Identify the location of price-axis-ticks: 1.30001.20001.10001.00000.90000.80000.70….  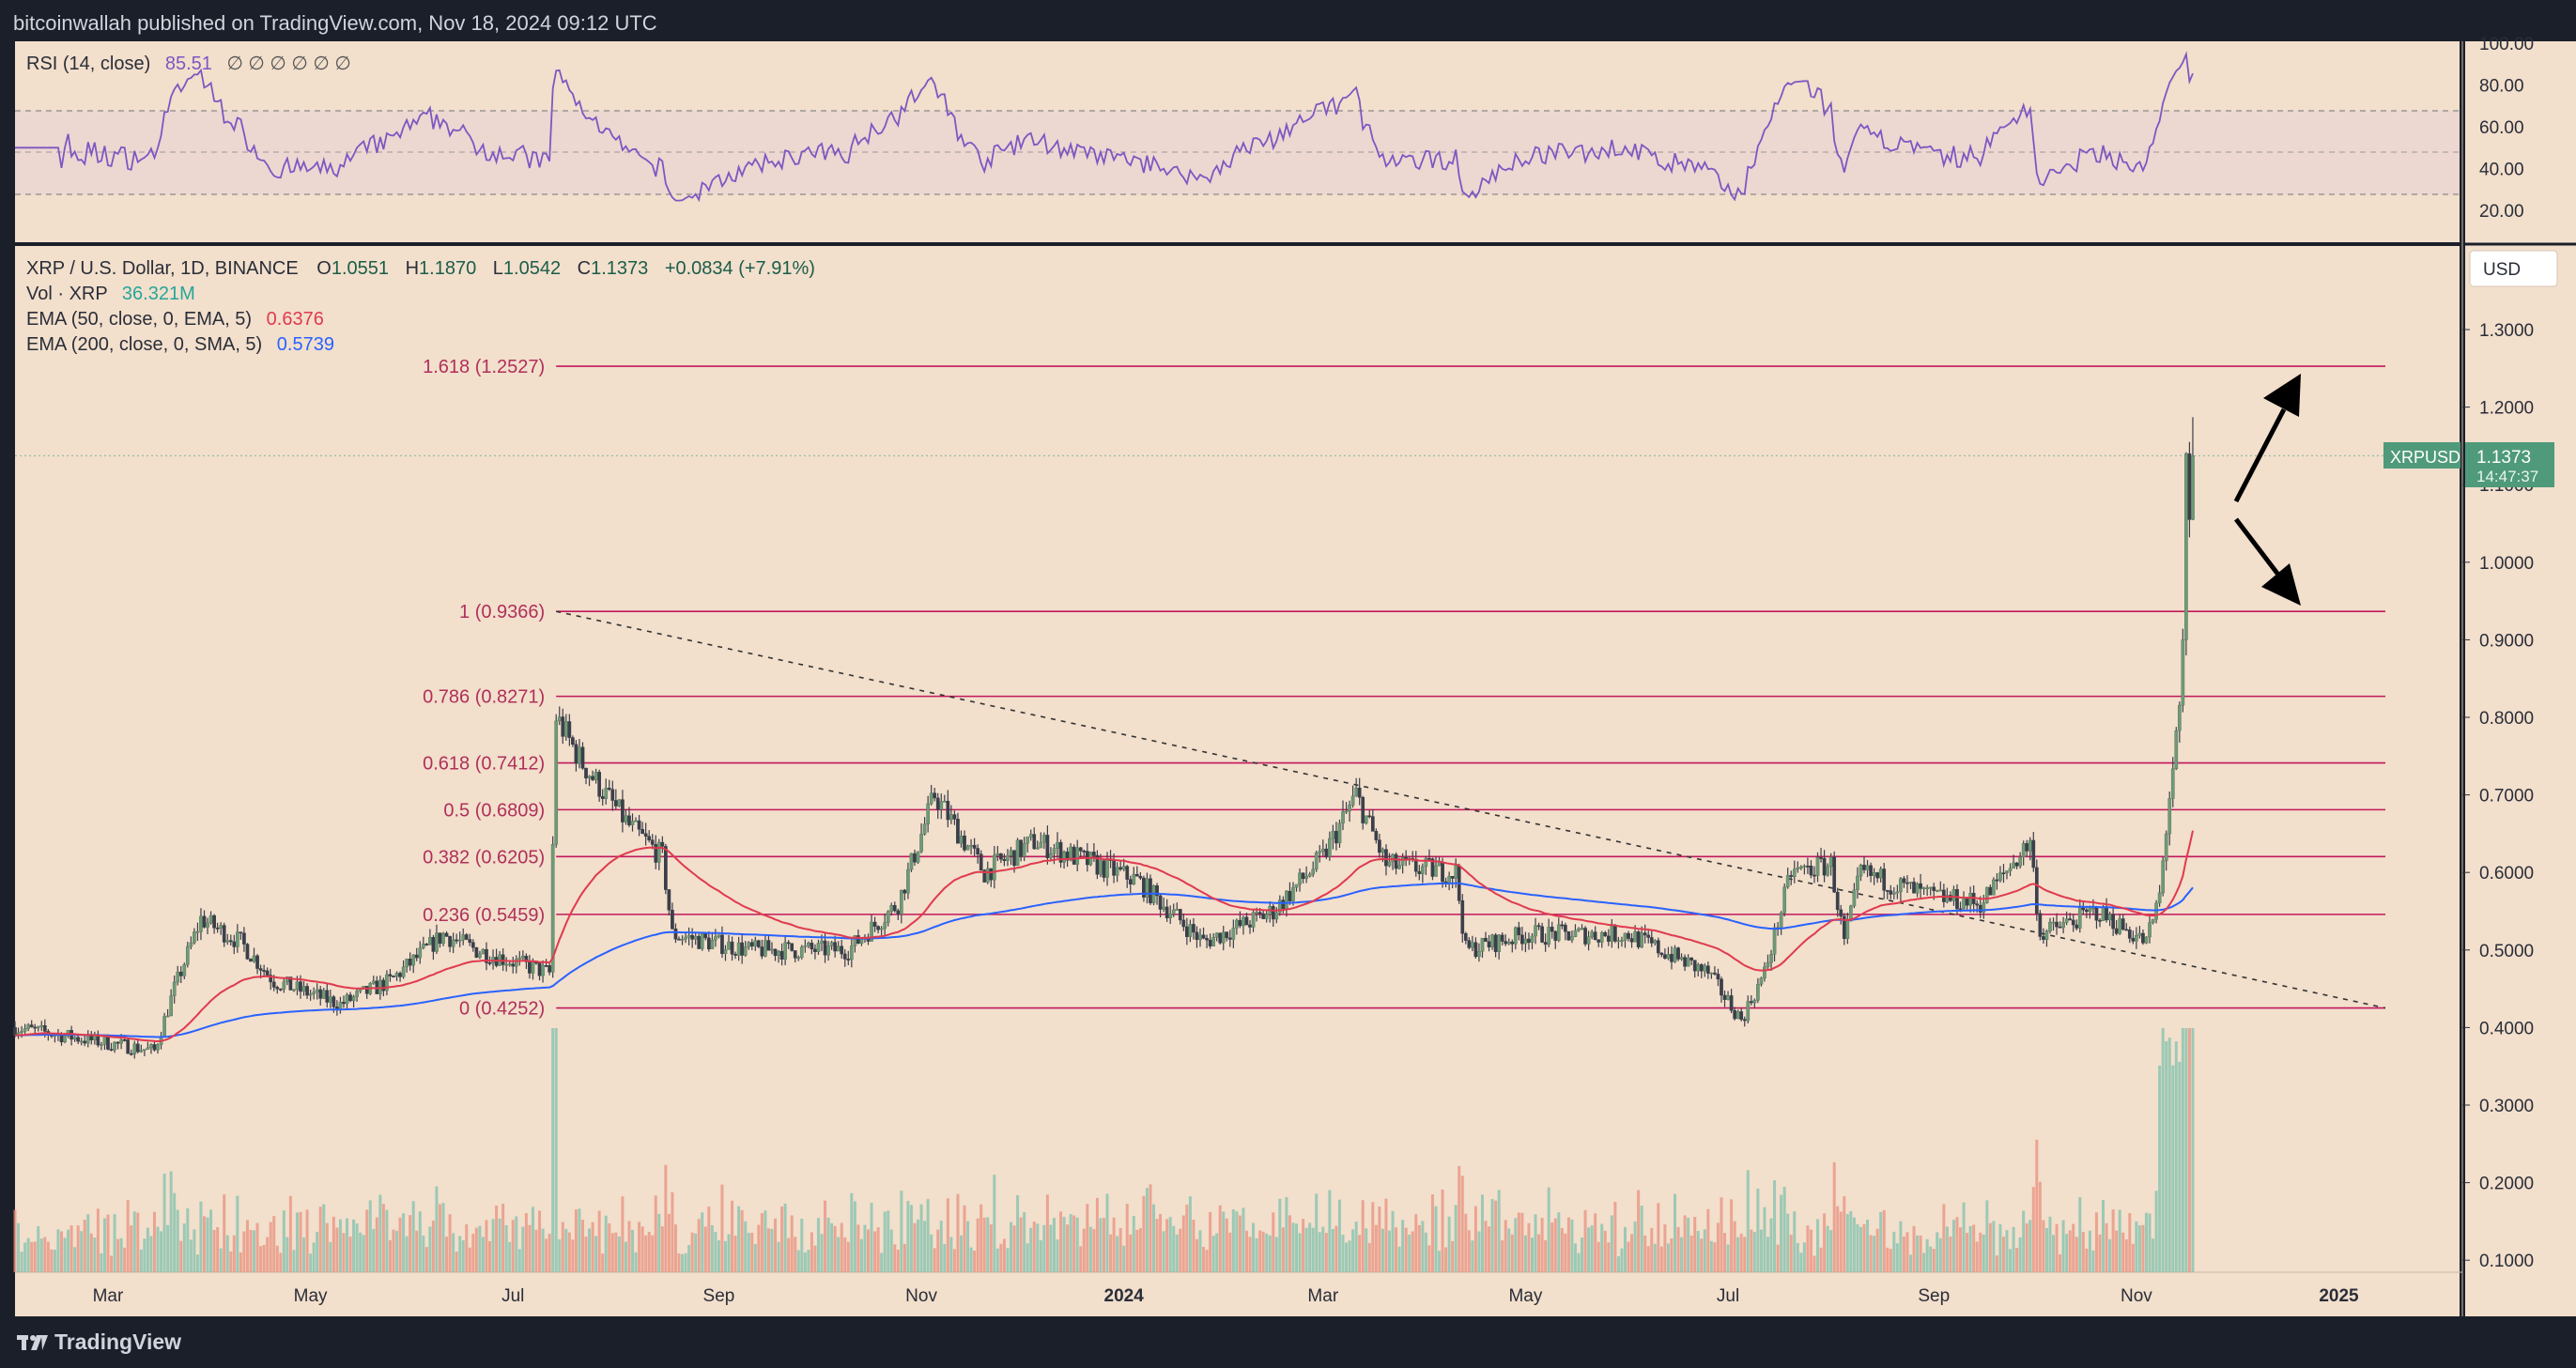
(2498, 796).